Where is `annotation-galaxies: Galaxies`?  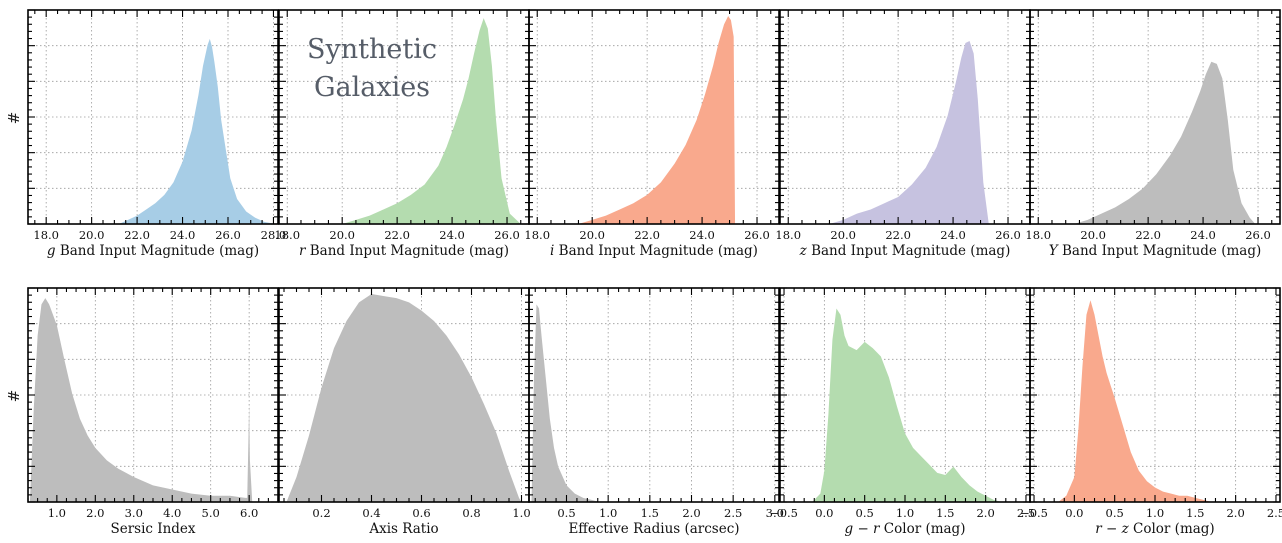 annotation-galaxies: Galaxies is located at coordinates (372, 87).